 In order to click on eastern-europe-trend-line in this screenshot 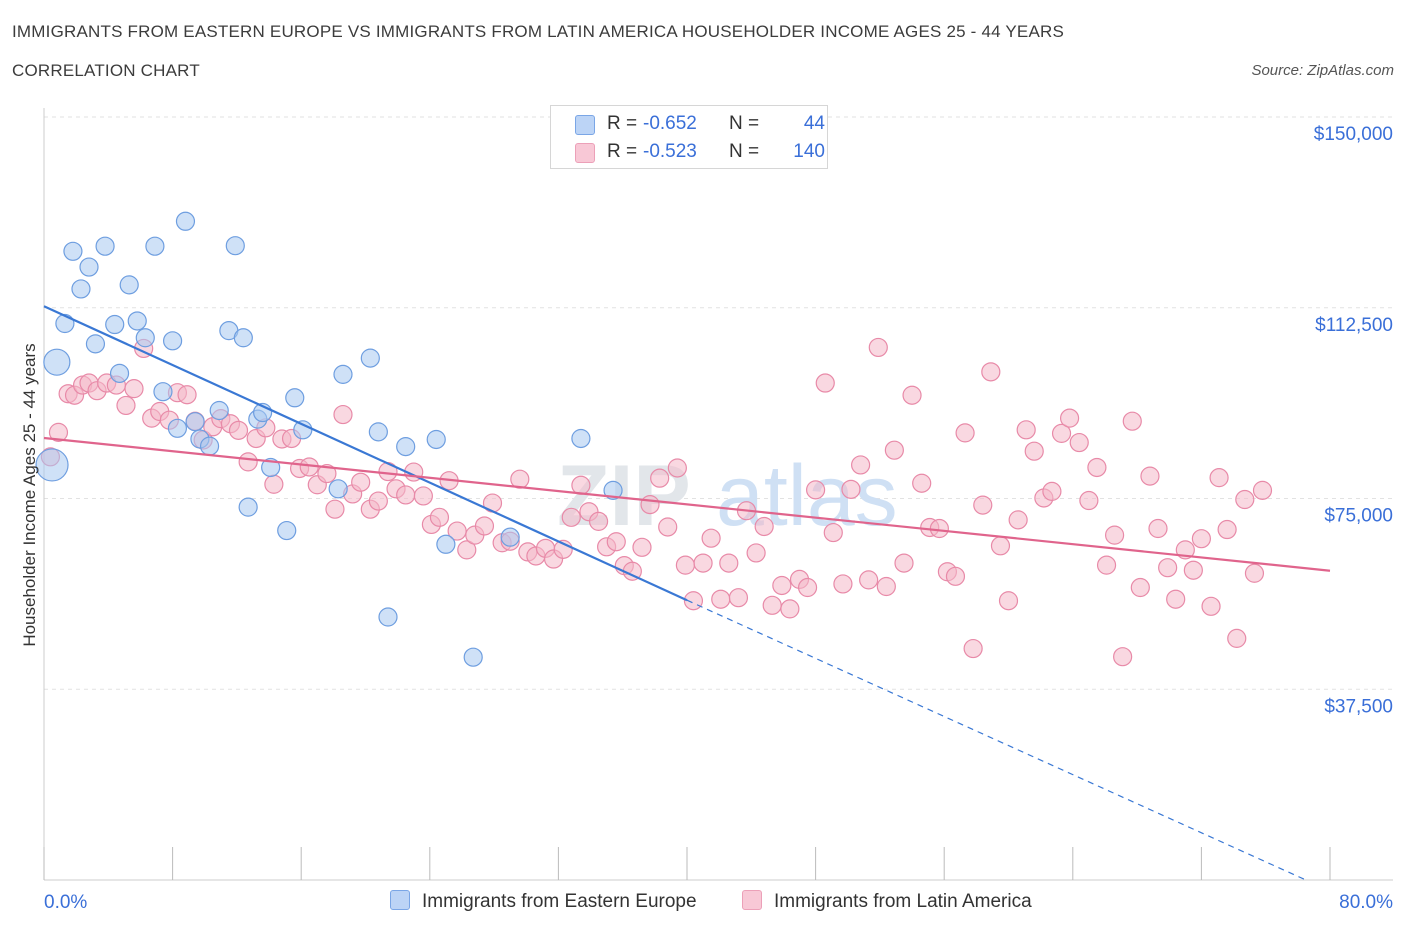, I will do `click(365, 453)`.